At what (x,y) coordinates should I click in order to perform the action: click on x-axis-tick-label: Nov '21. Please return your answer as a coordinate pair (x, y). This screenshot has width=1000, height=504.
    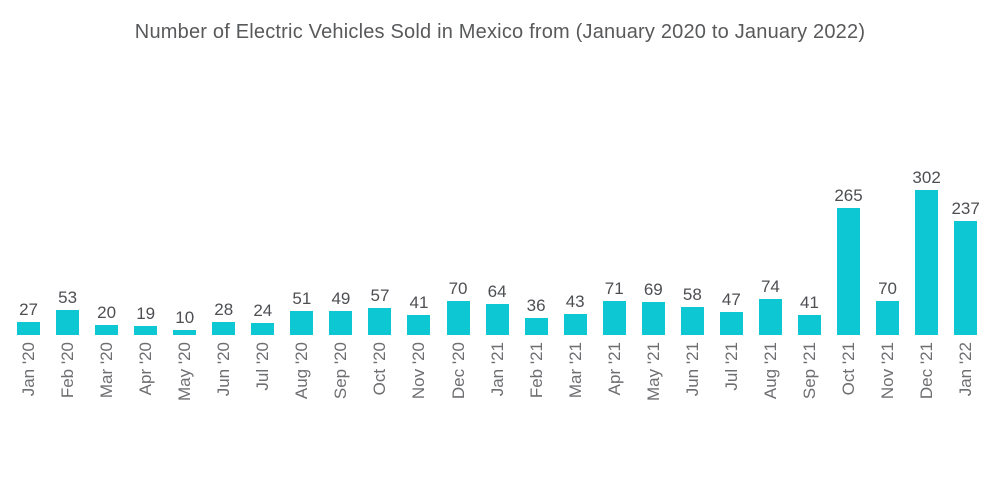
    Looking at the image, I should click on (888, 371).